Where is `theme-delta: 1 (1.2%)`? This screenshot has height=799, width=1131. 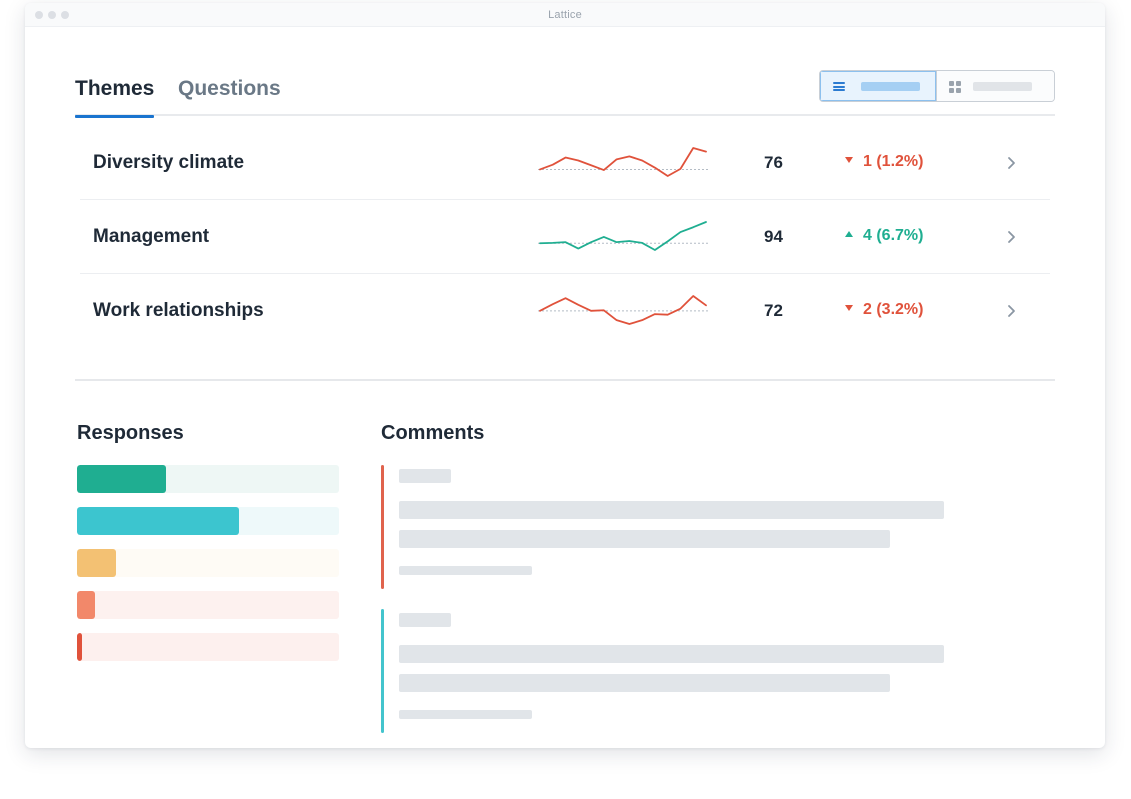 theme-delta: 1 (1.2%) is located at coordinates (884, 162).